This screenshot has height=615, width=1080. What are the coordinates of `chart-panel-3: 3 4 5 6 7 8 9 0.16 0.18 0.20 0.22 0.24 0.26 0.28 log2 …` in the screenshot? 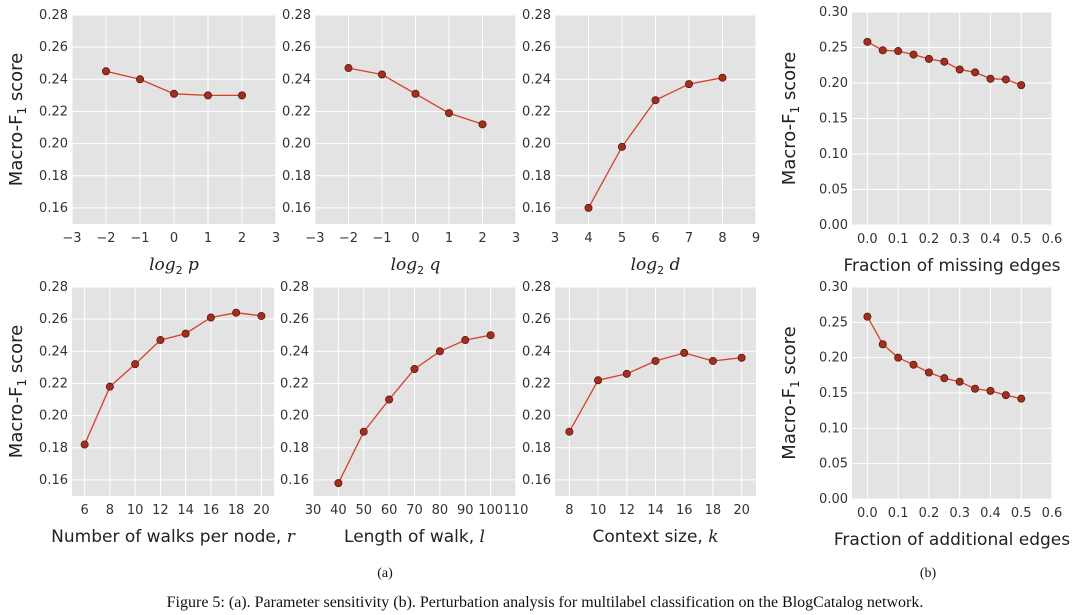 It's located at (641, 142).